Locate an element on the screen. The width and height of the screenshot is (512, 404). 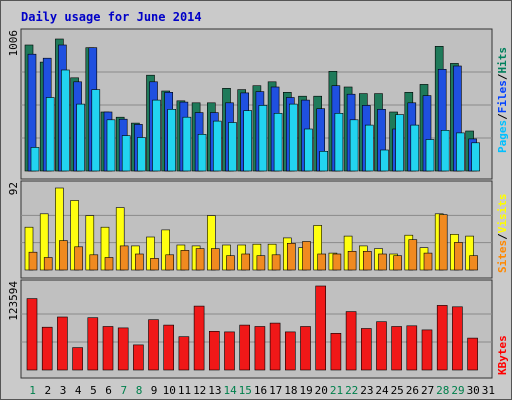
x-tick-label: 16 is located at coordinates (260, 390).